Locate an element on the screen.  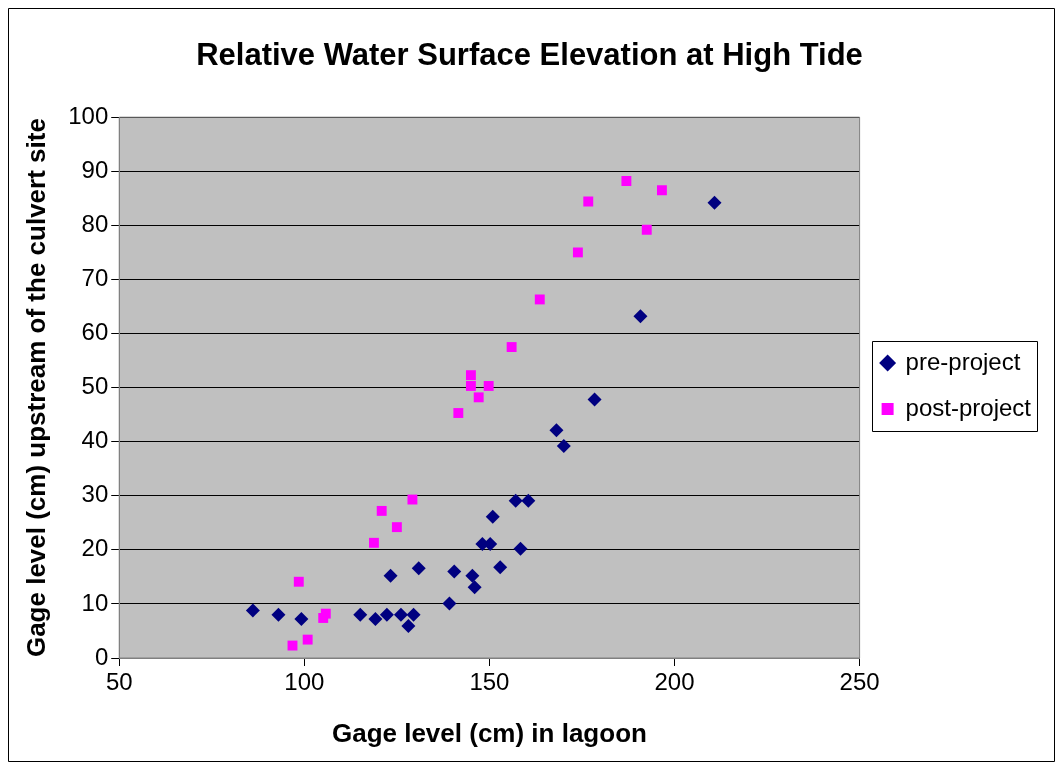
x-axis-title: Gage level (cm) in lagoon is located at coordinates (489, 732).